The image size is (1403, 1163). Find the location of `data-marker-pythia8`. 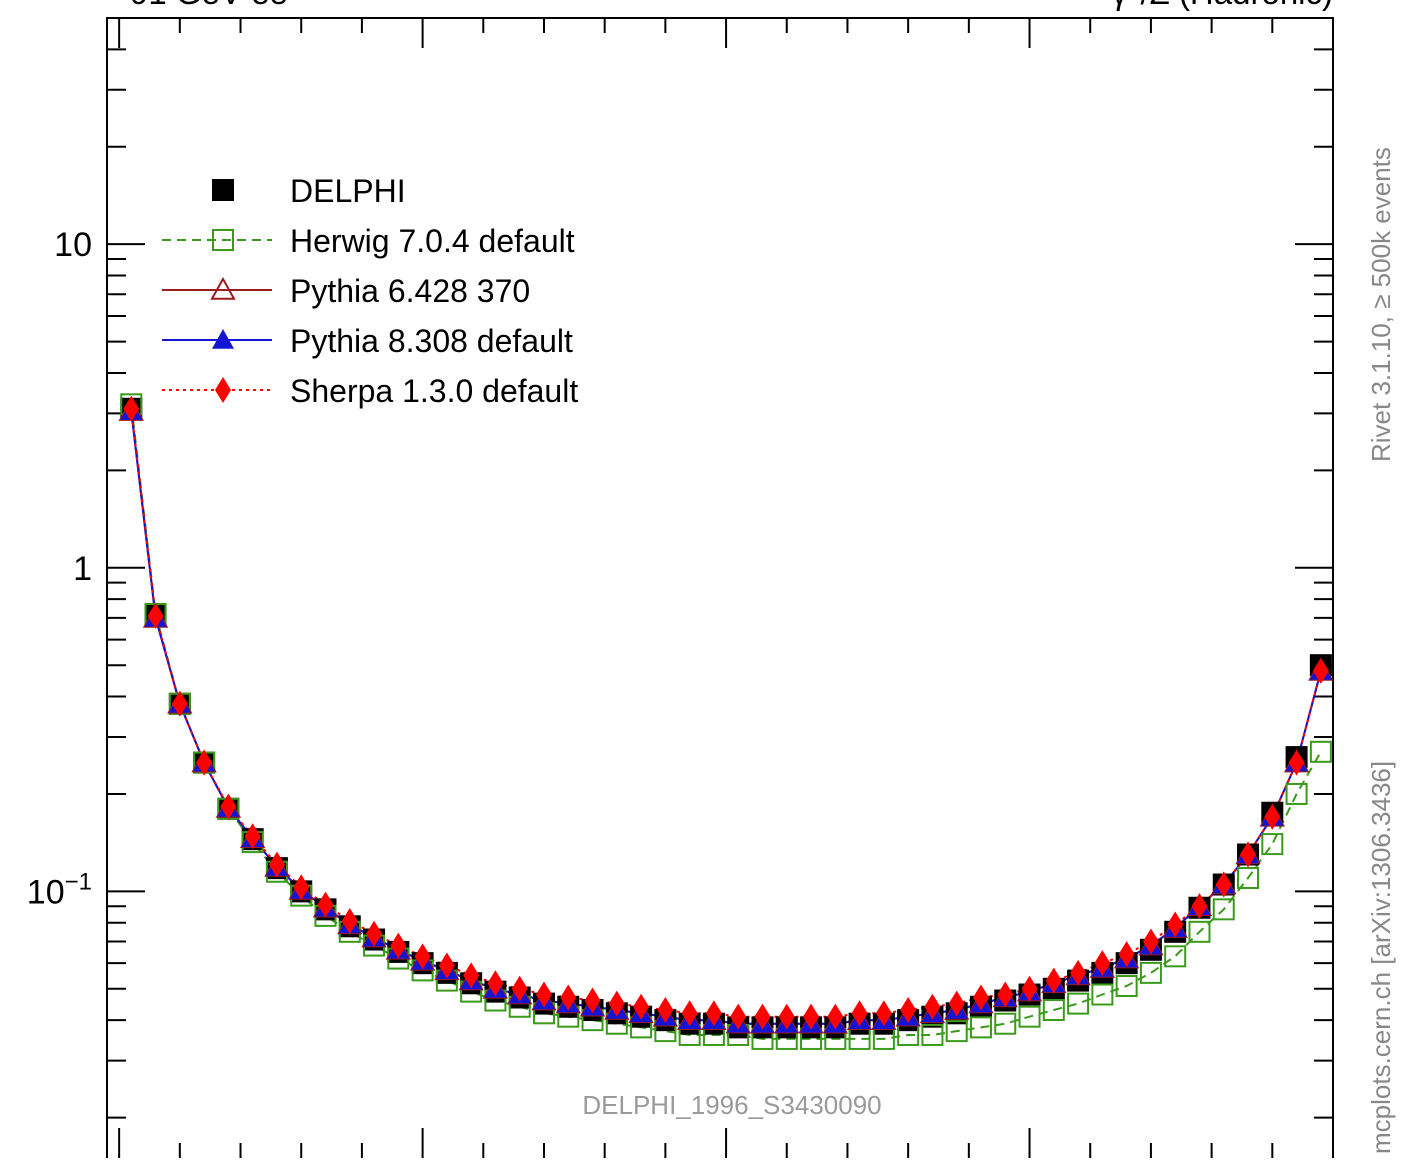

data-marker-pythia8 is located at coordinates (223, 339).